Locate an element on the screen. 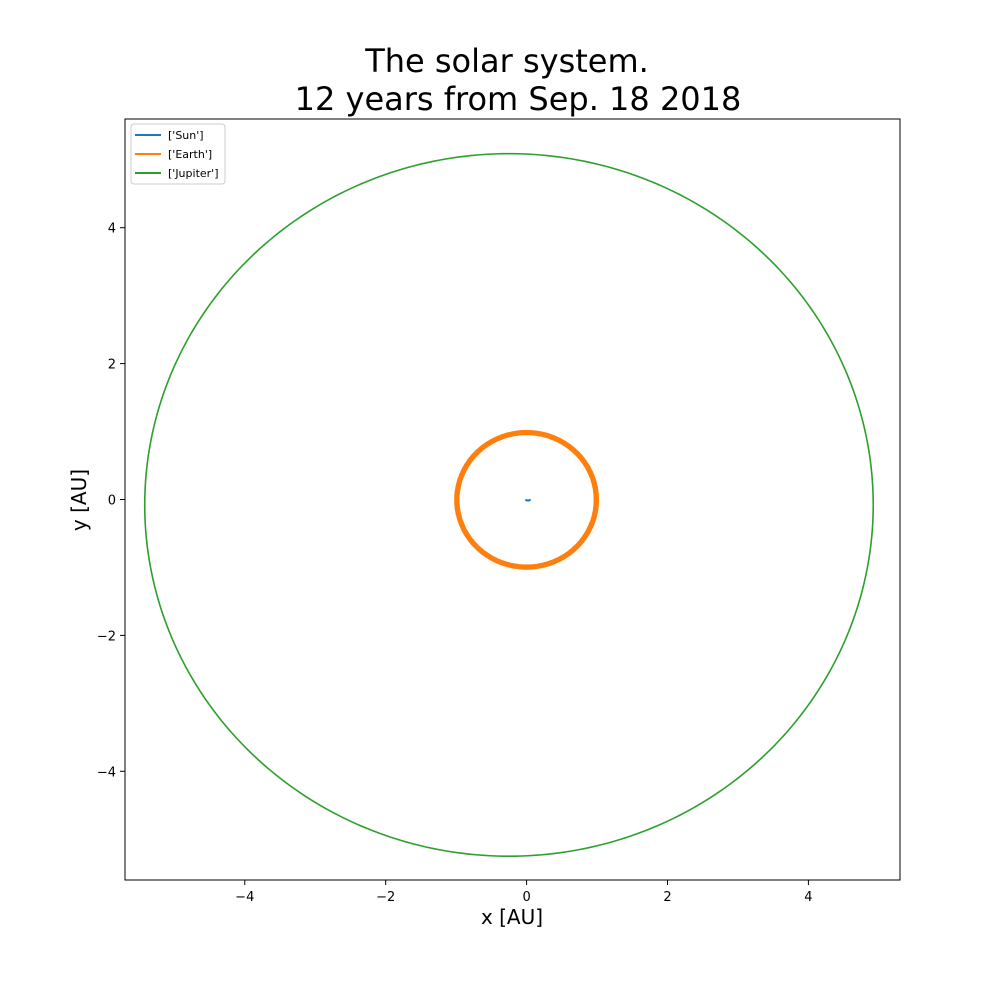  x-tick-label: 2 is located at coordinates (667, 897).